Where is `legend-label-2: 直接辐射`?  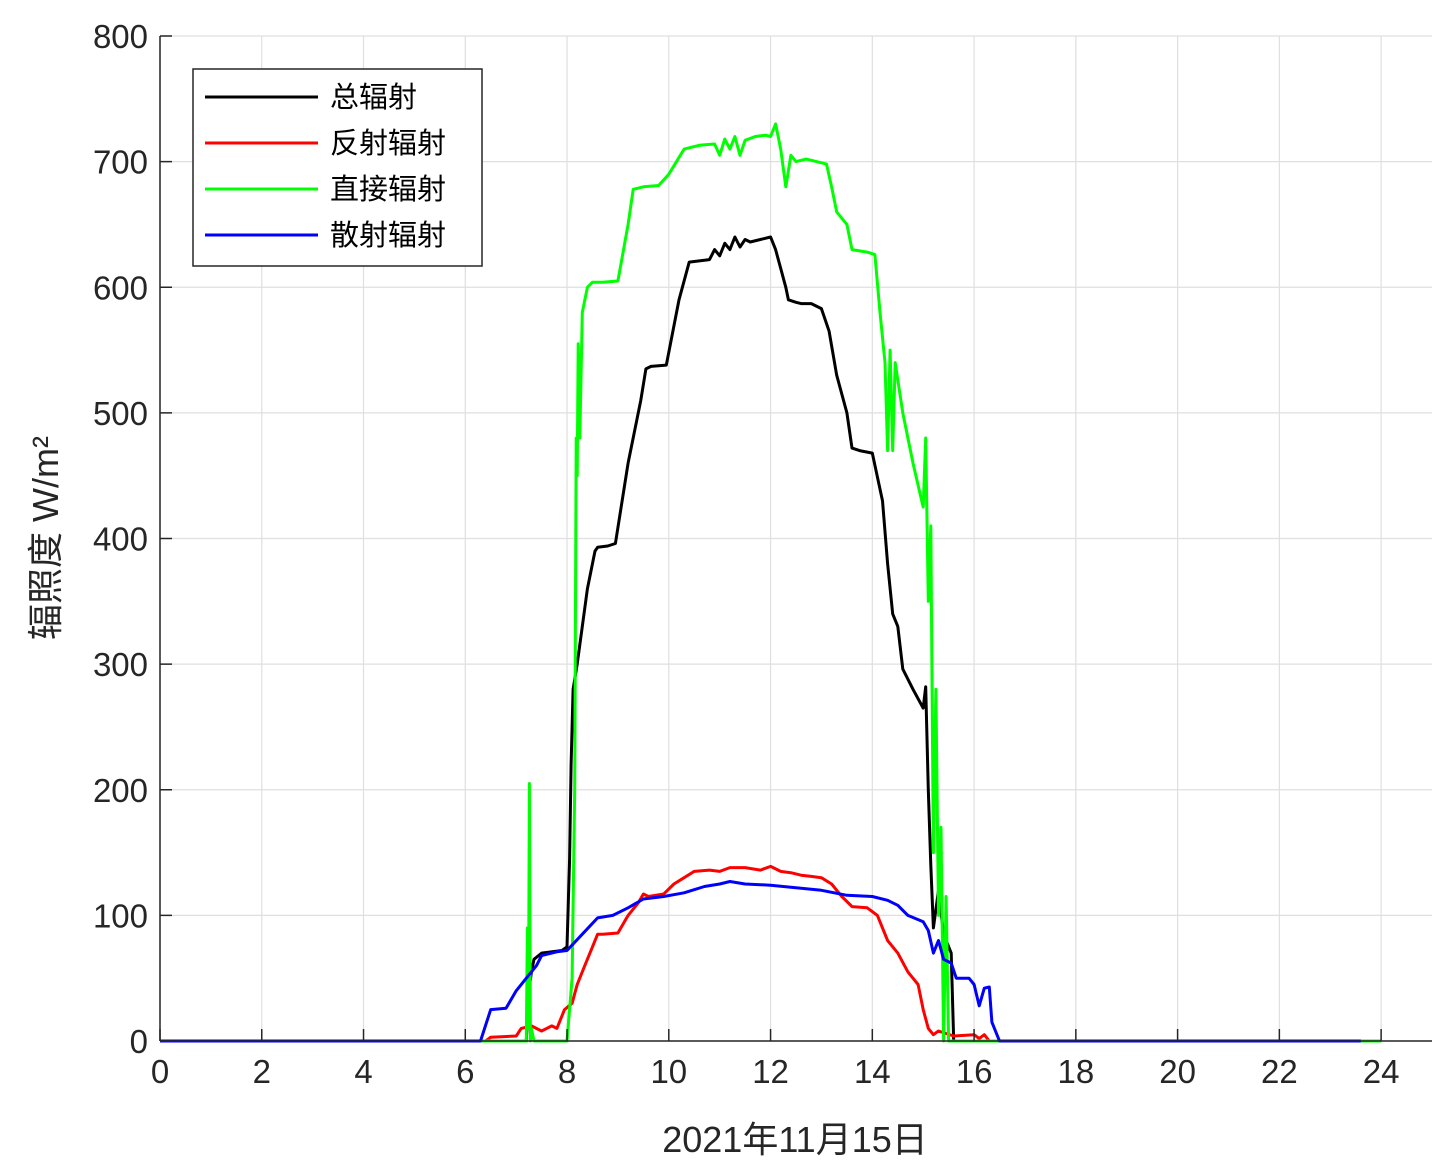 legend-label-2: 直接辐射 is located at coordinates (388, 189).